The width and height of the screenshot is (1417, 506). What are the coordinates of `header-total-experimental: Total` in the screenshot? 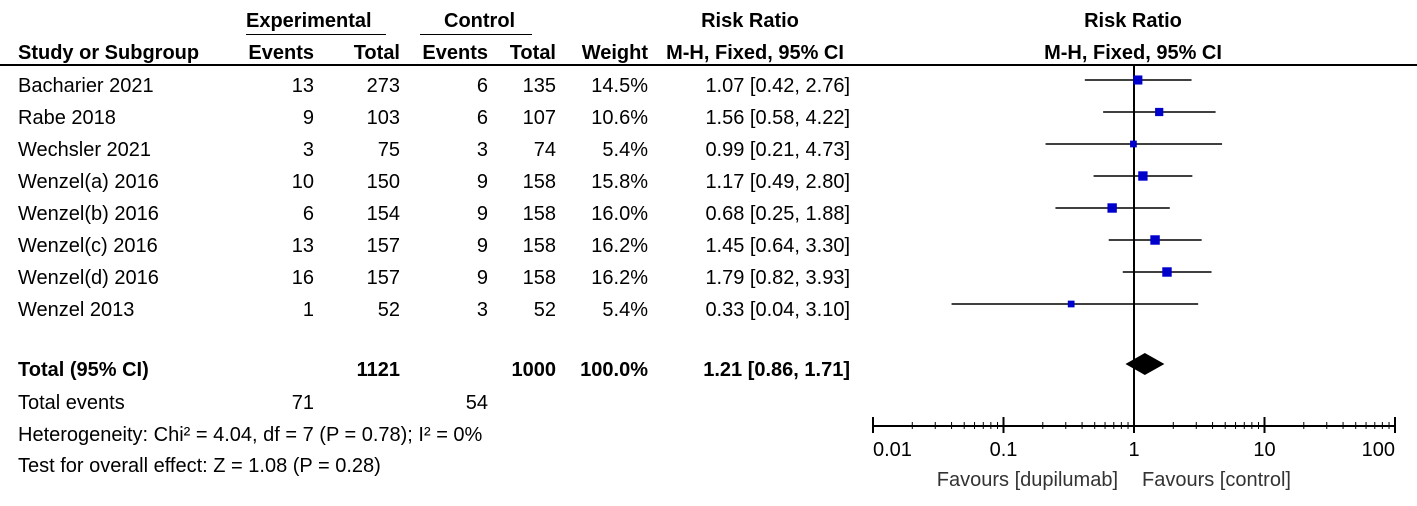 It's located at (376, 53).